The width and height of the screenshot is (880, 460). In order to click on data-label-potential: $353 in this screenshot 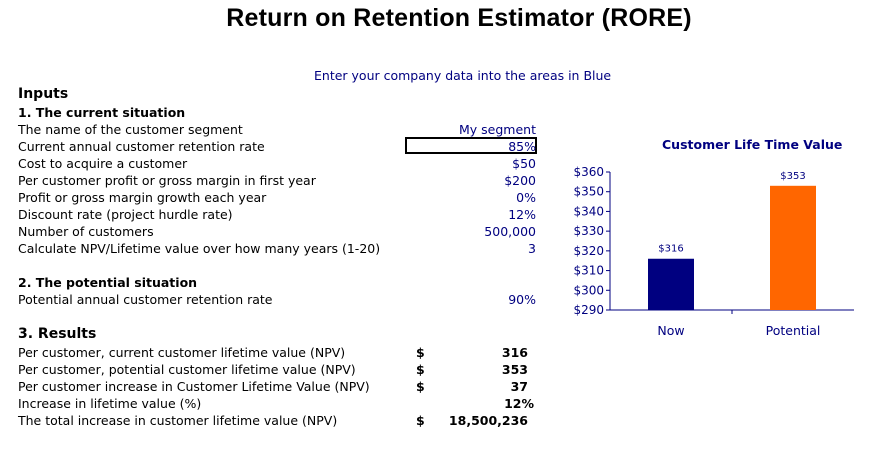, I will do `click(792, 176)`.